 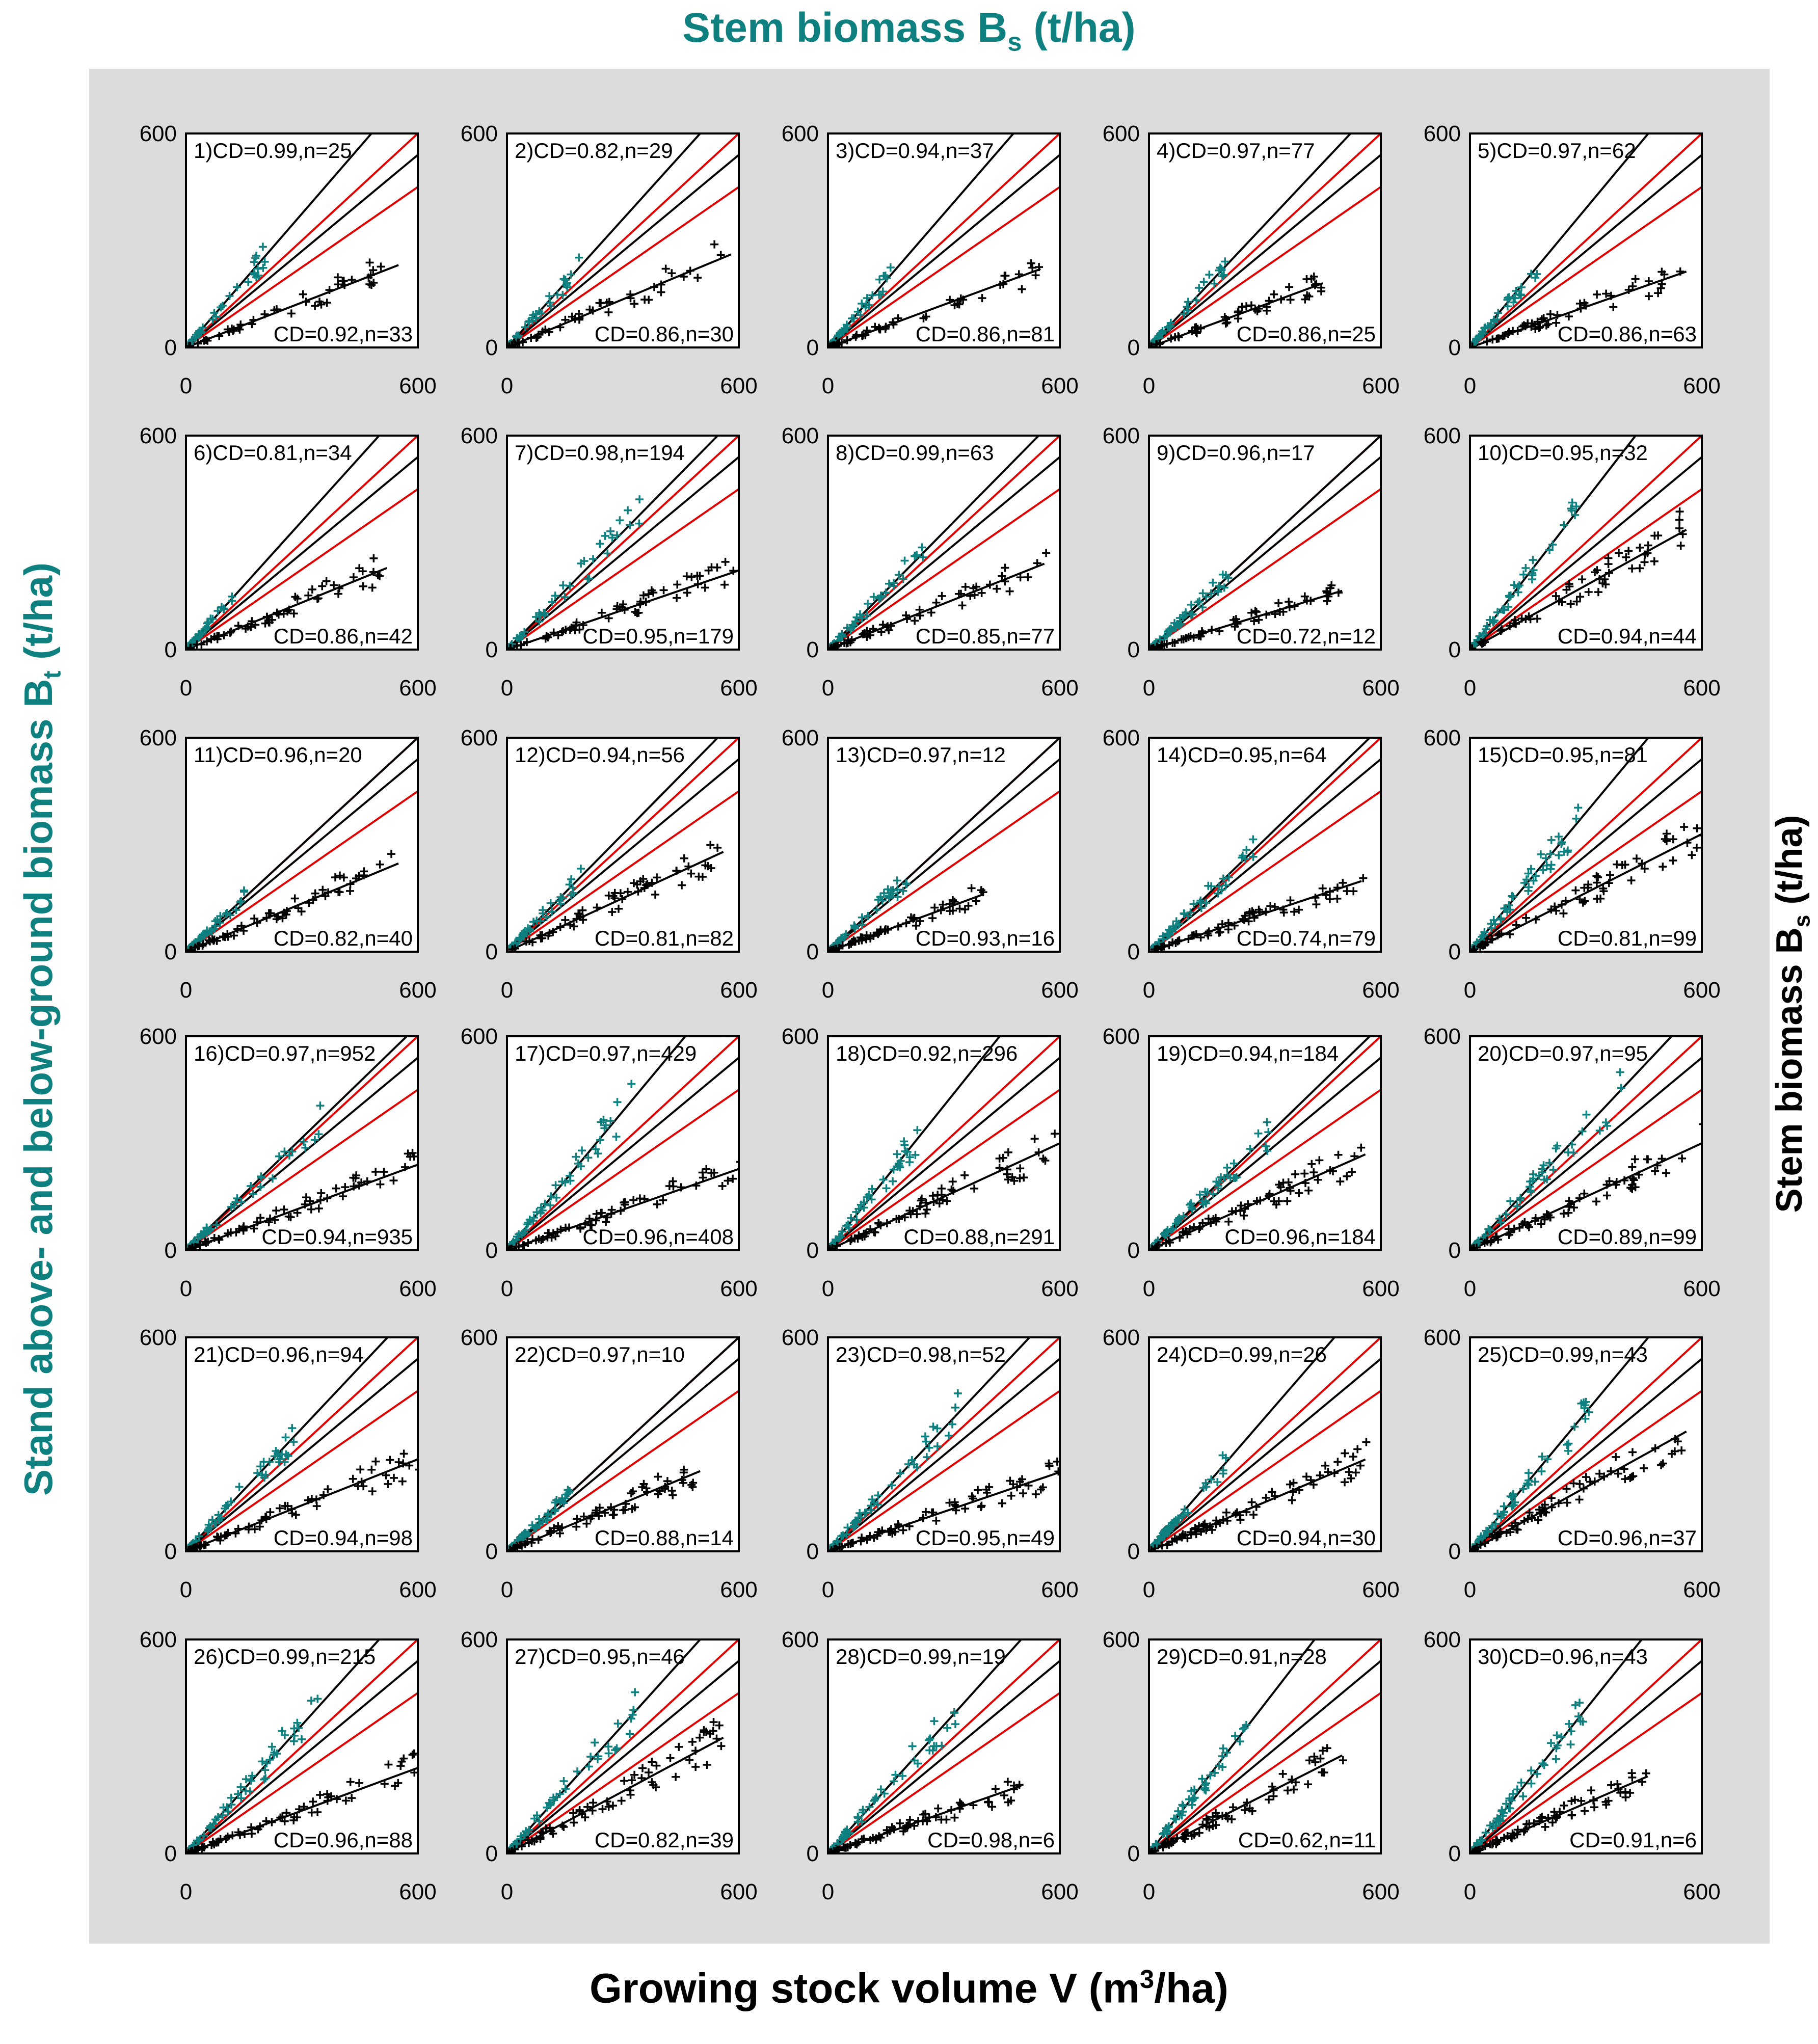 I want to click on top-axis-title: Stem biomass Bs (t/ha), so click(x=909, y=31).